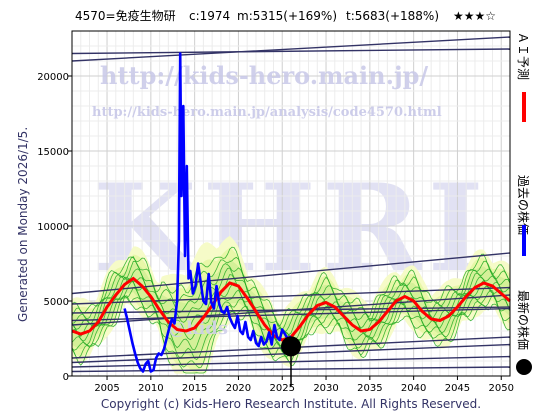 The height and width of the screenshot is (420, 560). Describe the element at coordinates (238, 388) in the screenshot. I see `x-tick-label: 2020` at that location.